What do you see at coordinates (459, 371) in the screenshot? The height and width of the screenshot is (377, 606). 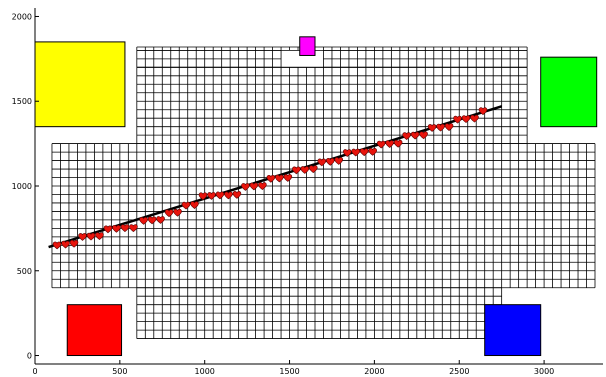 I see `x-tick-label: 2500` at bounding box center [459, 371].